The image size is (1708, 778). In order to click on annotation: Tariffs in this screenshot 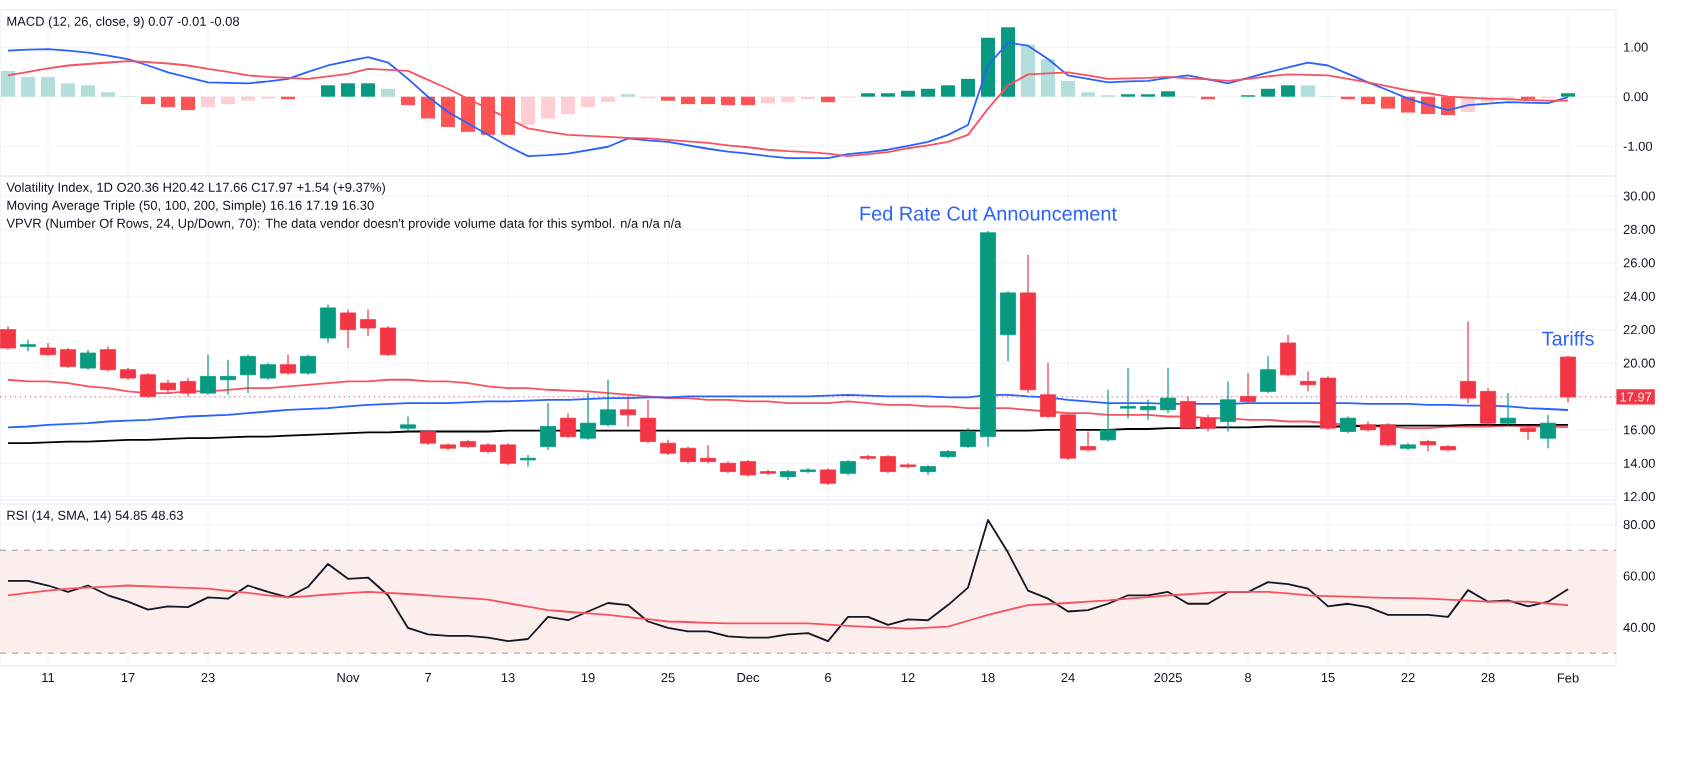, I will do `click(1568, 338)`.